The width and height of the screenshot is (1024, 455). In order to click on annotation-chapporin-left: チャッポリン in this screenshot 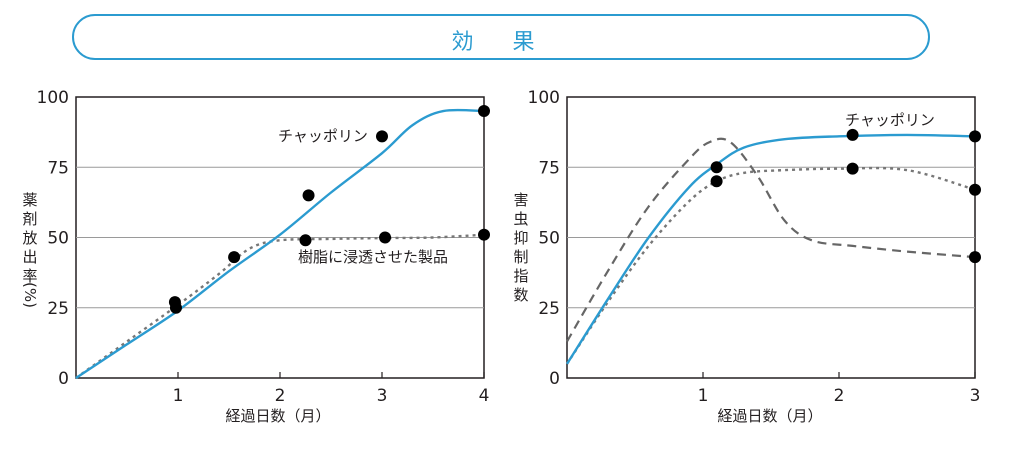, I will do `click(323, 136)`.